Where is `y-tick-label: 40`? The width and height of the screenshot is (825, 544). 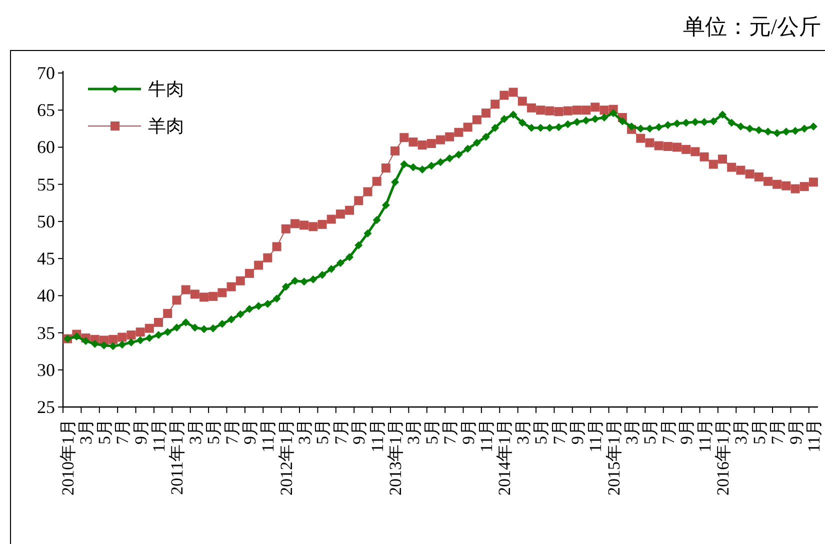
y-tick-label: 40 is located at coordinates (46, 296).